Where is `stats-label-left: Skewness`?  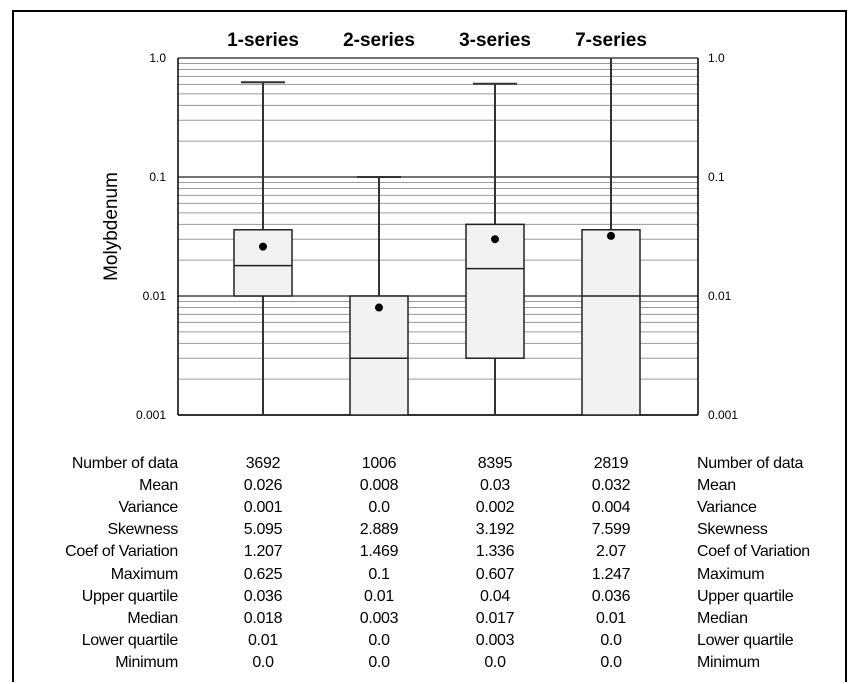
stats-label-left: Skewness is located at coordinates (142, 530).